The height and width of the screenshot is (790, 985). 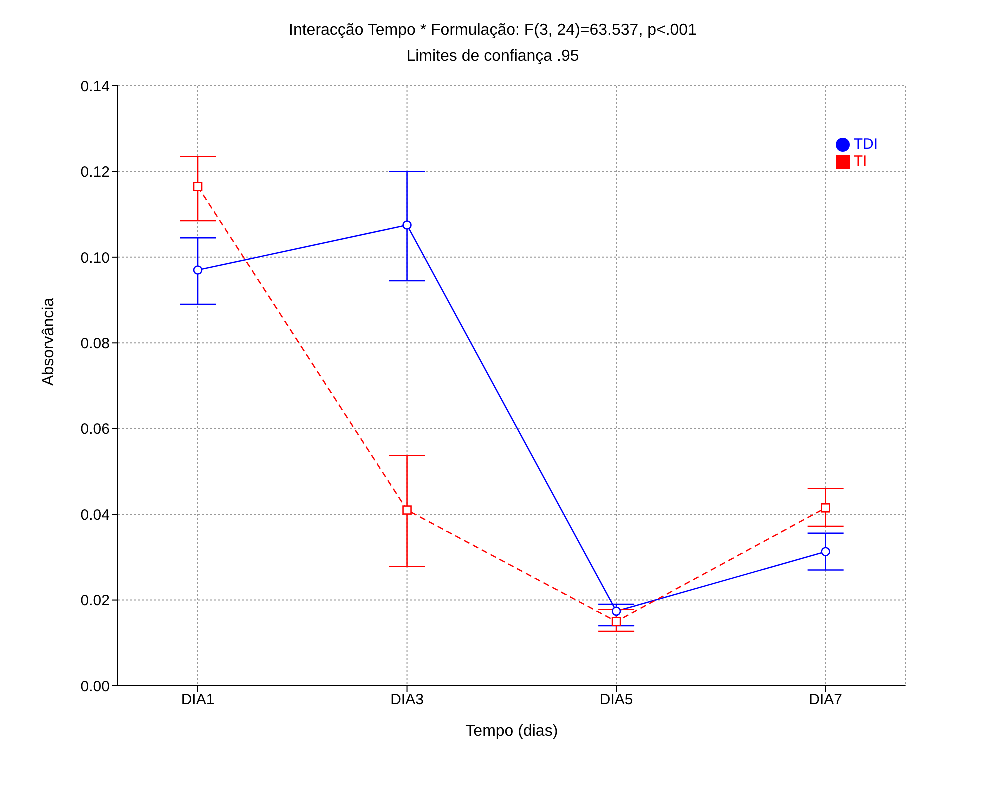 I want to click on y-tick-label: 0.04, so click(x=95, y=515).